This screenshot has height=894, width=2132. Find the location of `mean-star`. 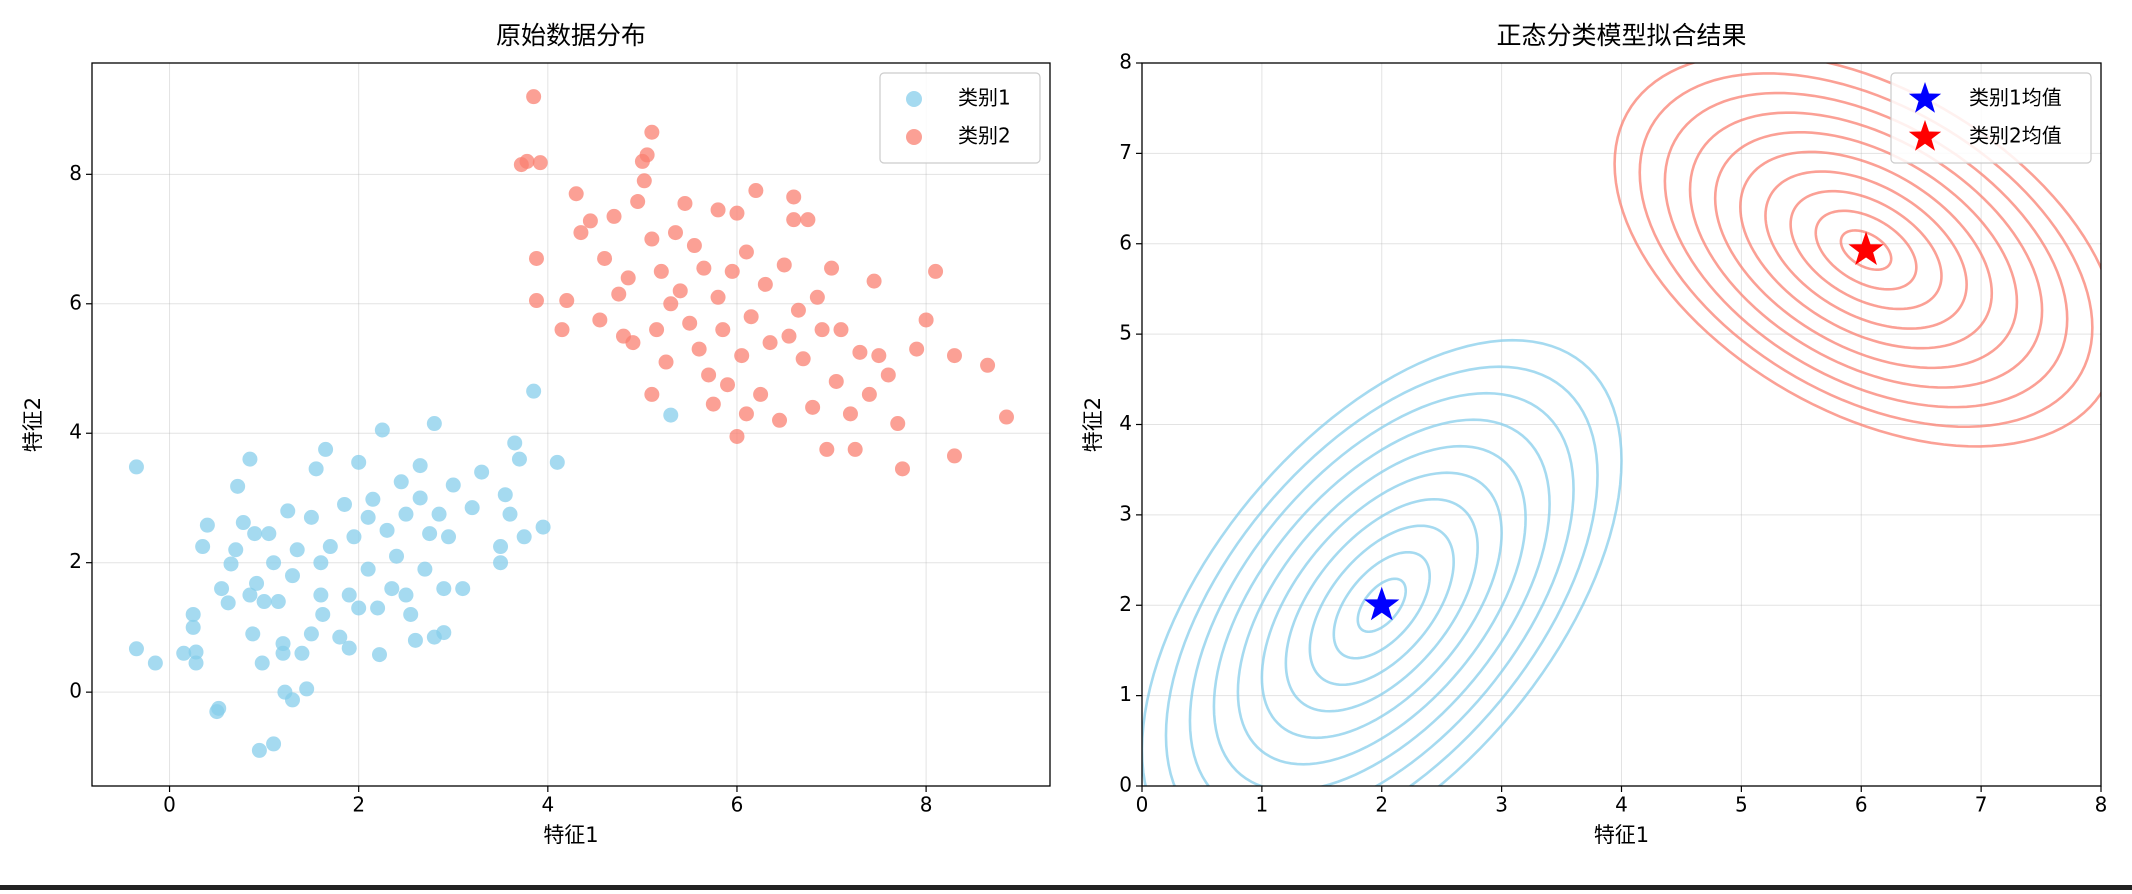

mean-star is located at coordinates (1382, 603).